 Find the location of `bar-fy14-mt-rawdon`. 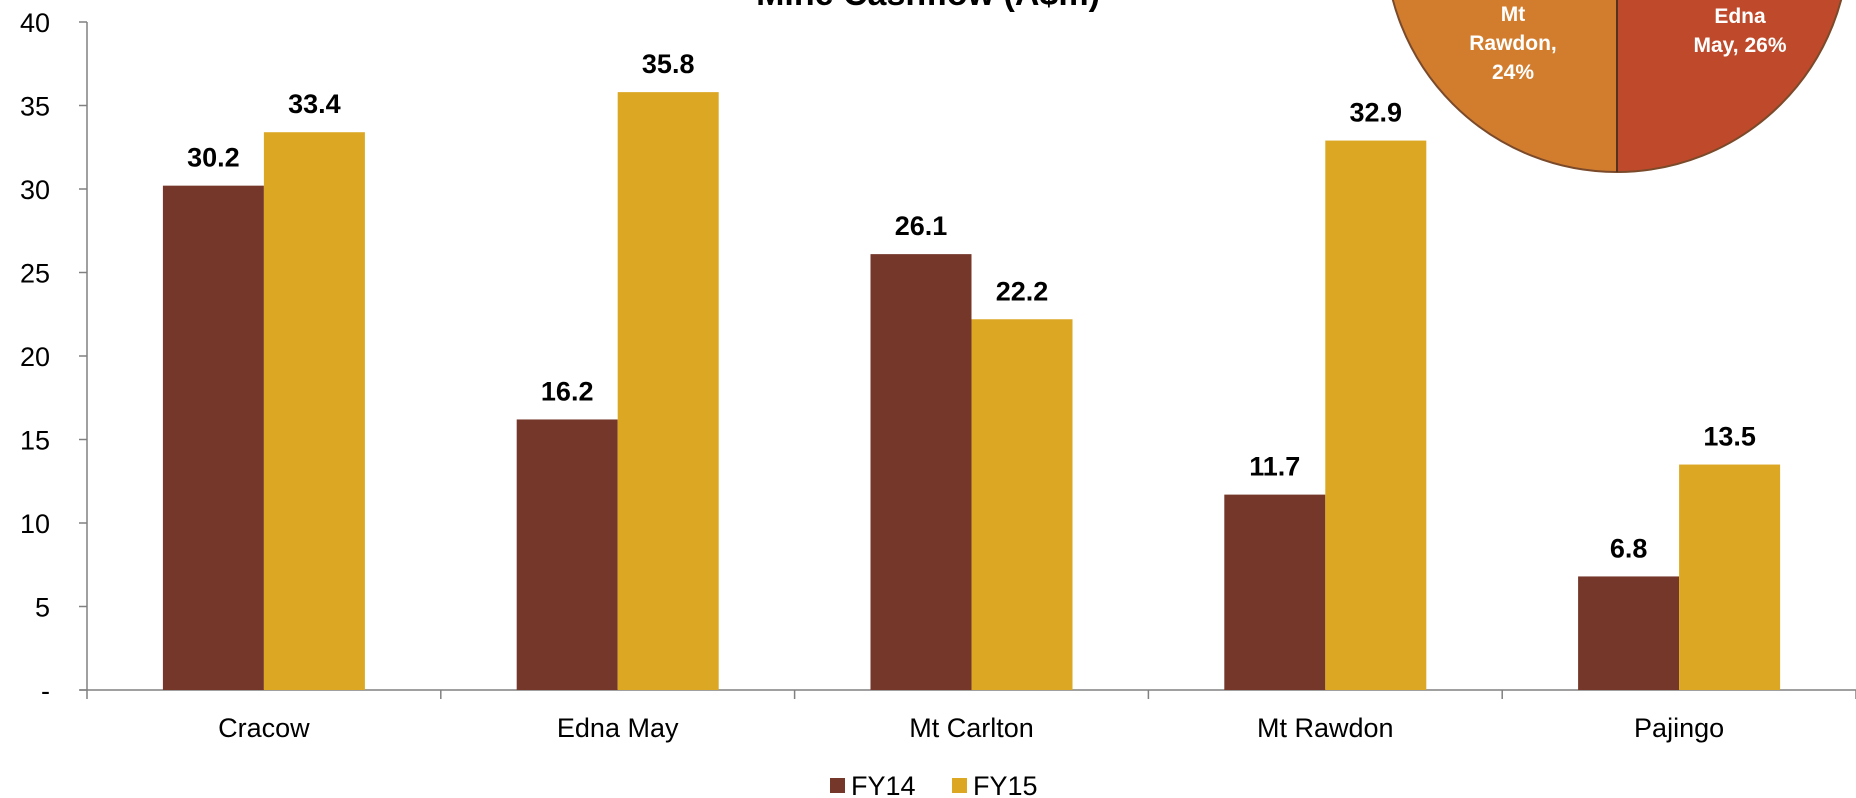

bar-fy14-mt-rawdon is located at coordinates (1275, 592).